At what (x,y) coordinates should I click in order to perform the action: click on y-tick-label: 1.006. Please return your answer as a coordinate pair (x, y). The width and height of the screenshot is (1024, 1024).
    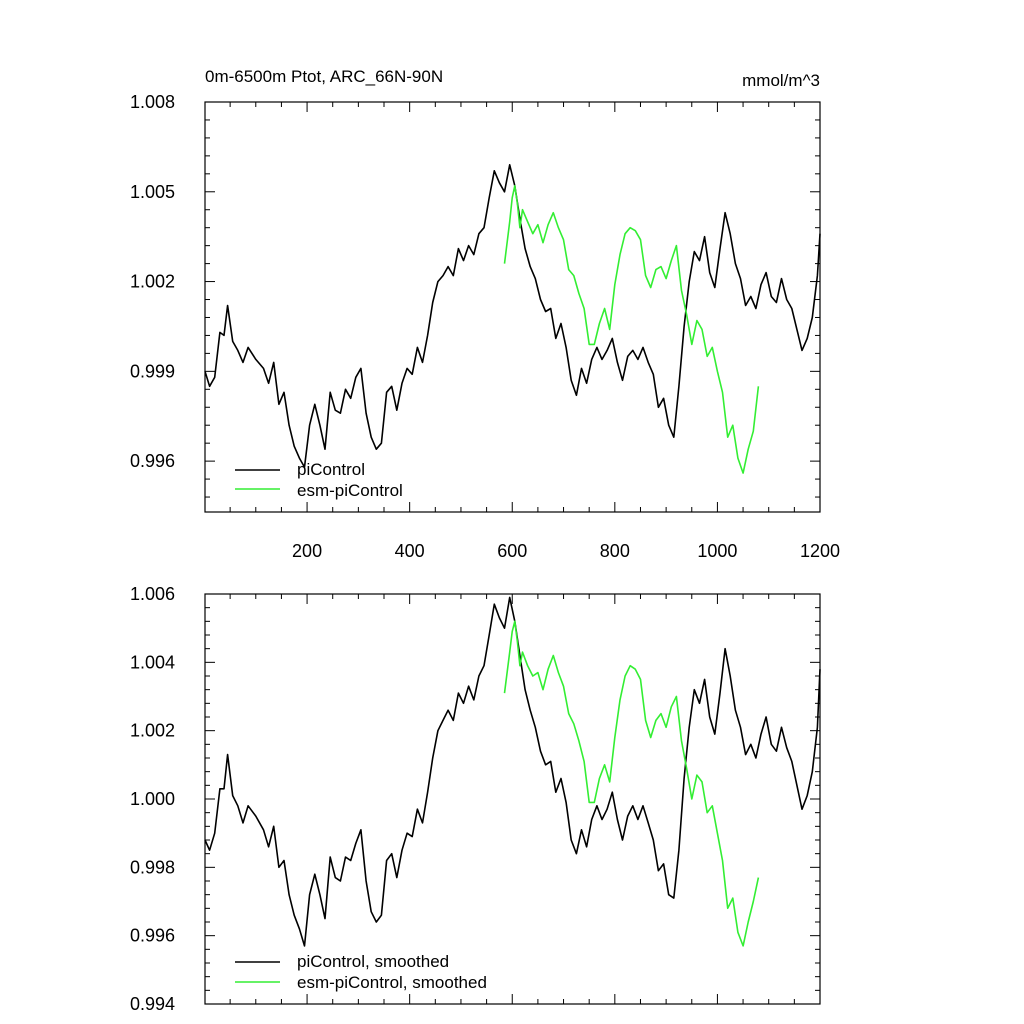
    Looking at the image, I should click on (152, 594).